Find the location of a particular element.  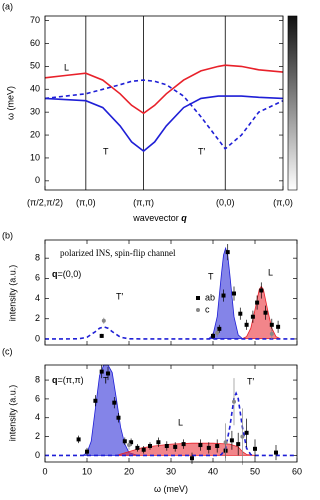

x-tick-label: 10 is located at coordinates (87, 471).